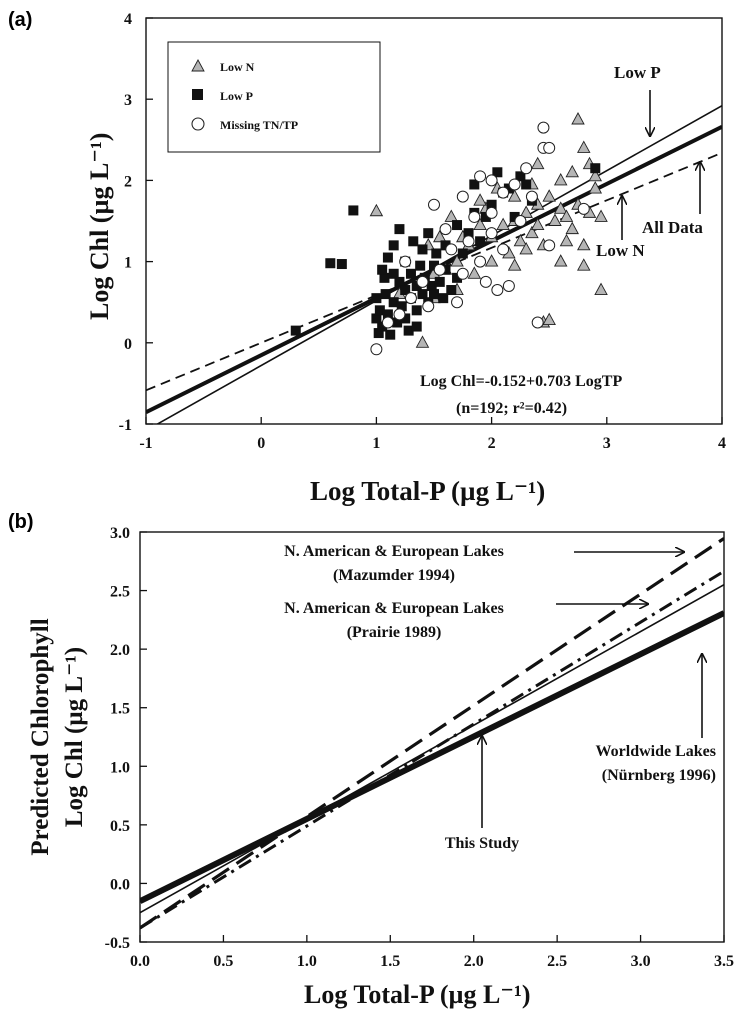  I want to click on y-tick-label: 1, so click(128, 263).